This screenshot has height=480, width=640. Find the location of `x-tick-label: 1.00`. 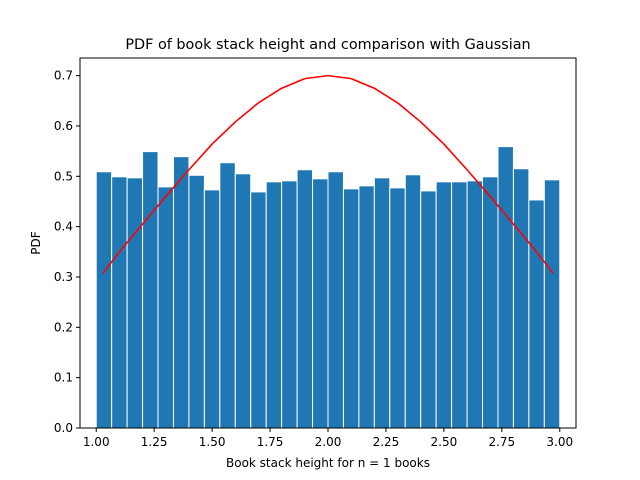

x-tick-label: 1.00 is located at coordinates (96, 442).